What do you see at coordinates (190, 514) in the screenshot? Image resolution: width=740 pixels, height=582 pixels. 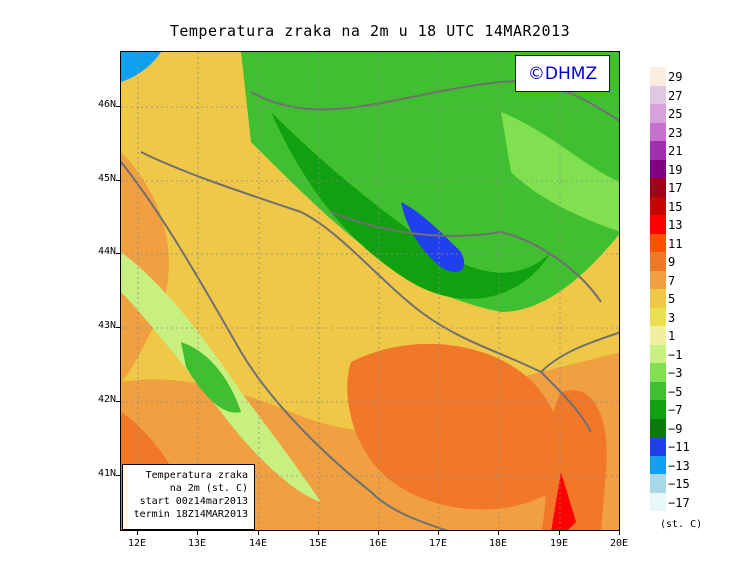 I see `info-line-4: termin 18Z14MAR2013` at bounding box center [190, 514].